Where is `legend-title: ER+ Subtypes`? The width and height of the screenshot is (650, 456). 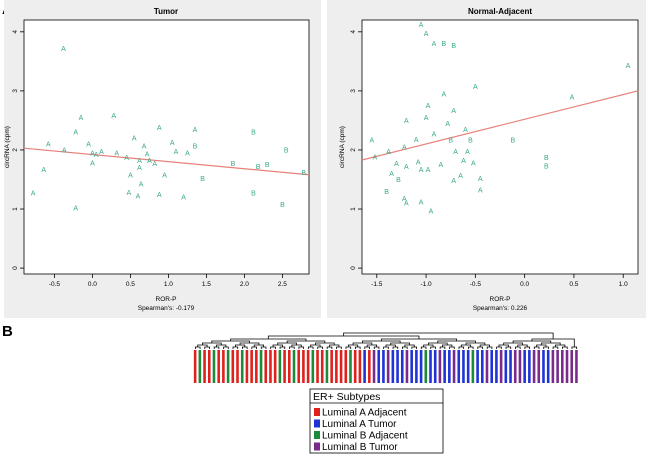
legend-title: ER+ Subtypes is located at coordinates (346, 397).